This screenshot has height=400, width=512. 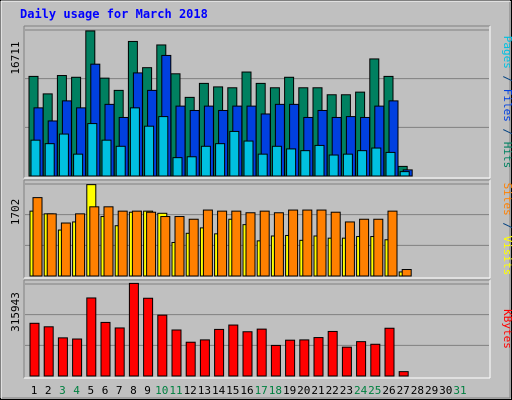 What do you see at coordinates (431, 390) in the screenshot?
I see `day-label: 29` at bounding box center [431, 390].